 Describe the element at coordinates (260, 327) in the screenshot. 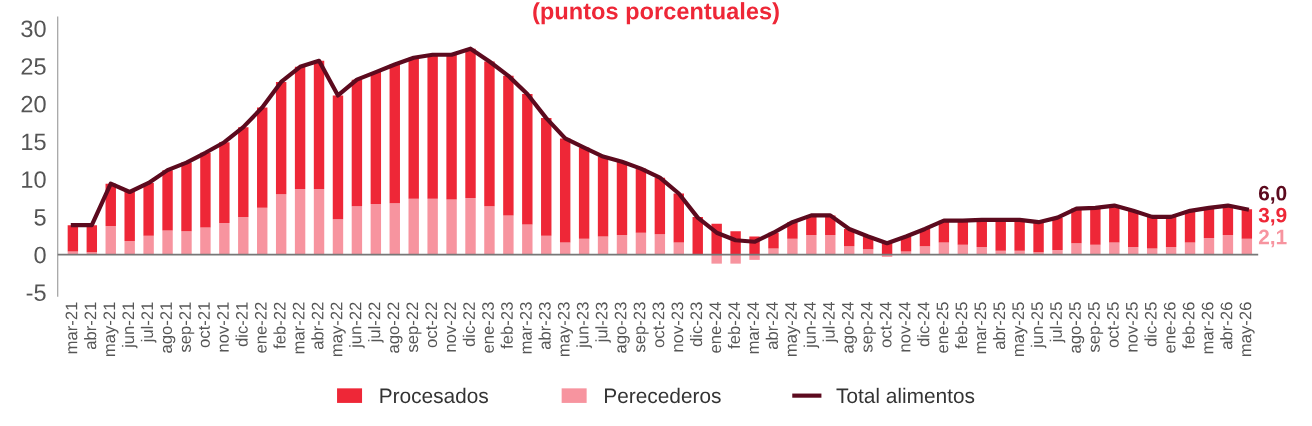

I see `x-tick-label: ene-22` at that location.